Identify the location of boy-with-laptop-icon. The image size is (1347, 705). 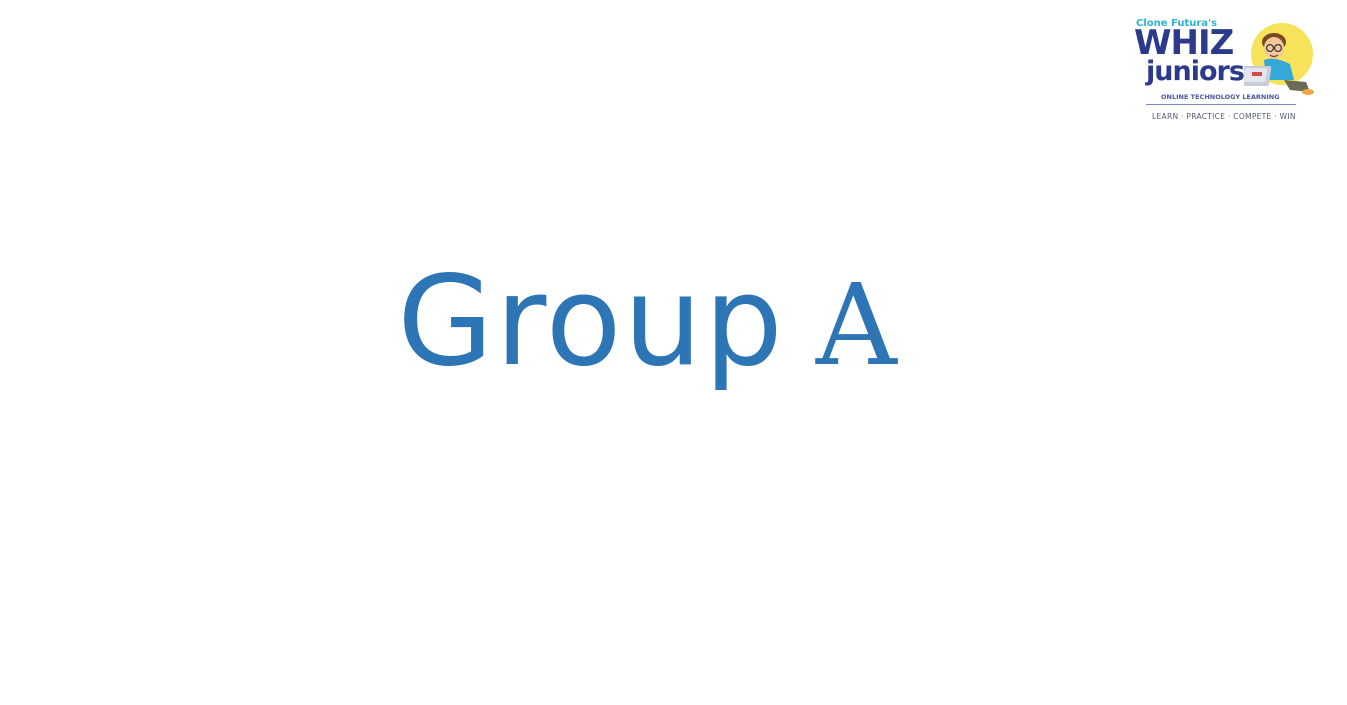
(1279, 59).